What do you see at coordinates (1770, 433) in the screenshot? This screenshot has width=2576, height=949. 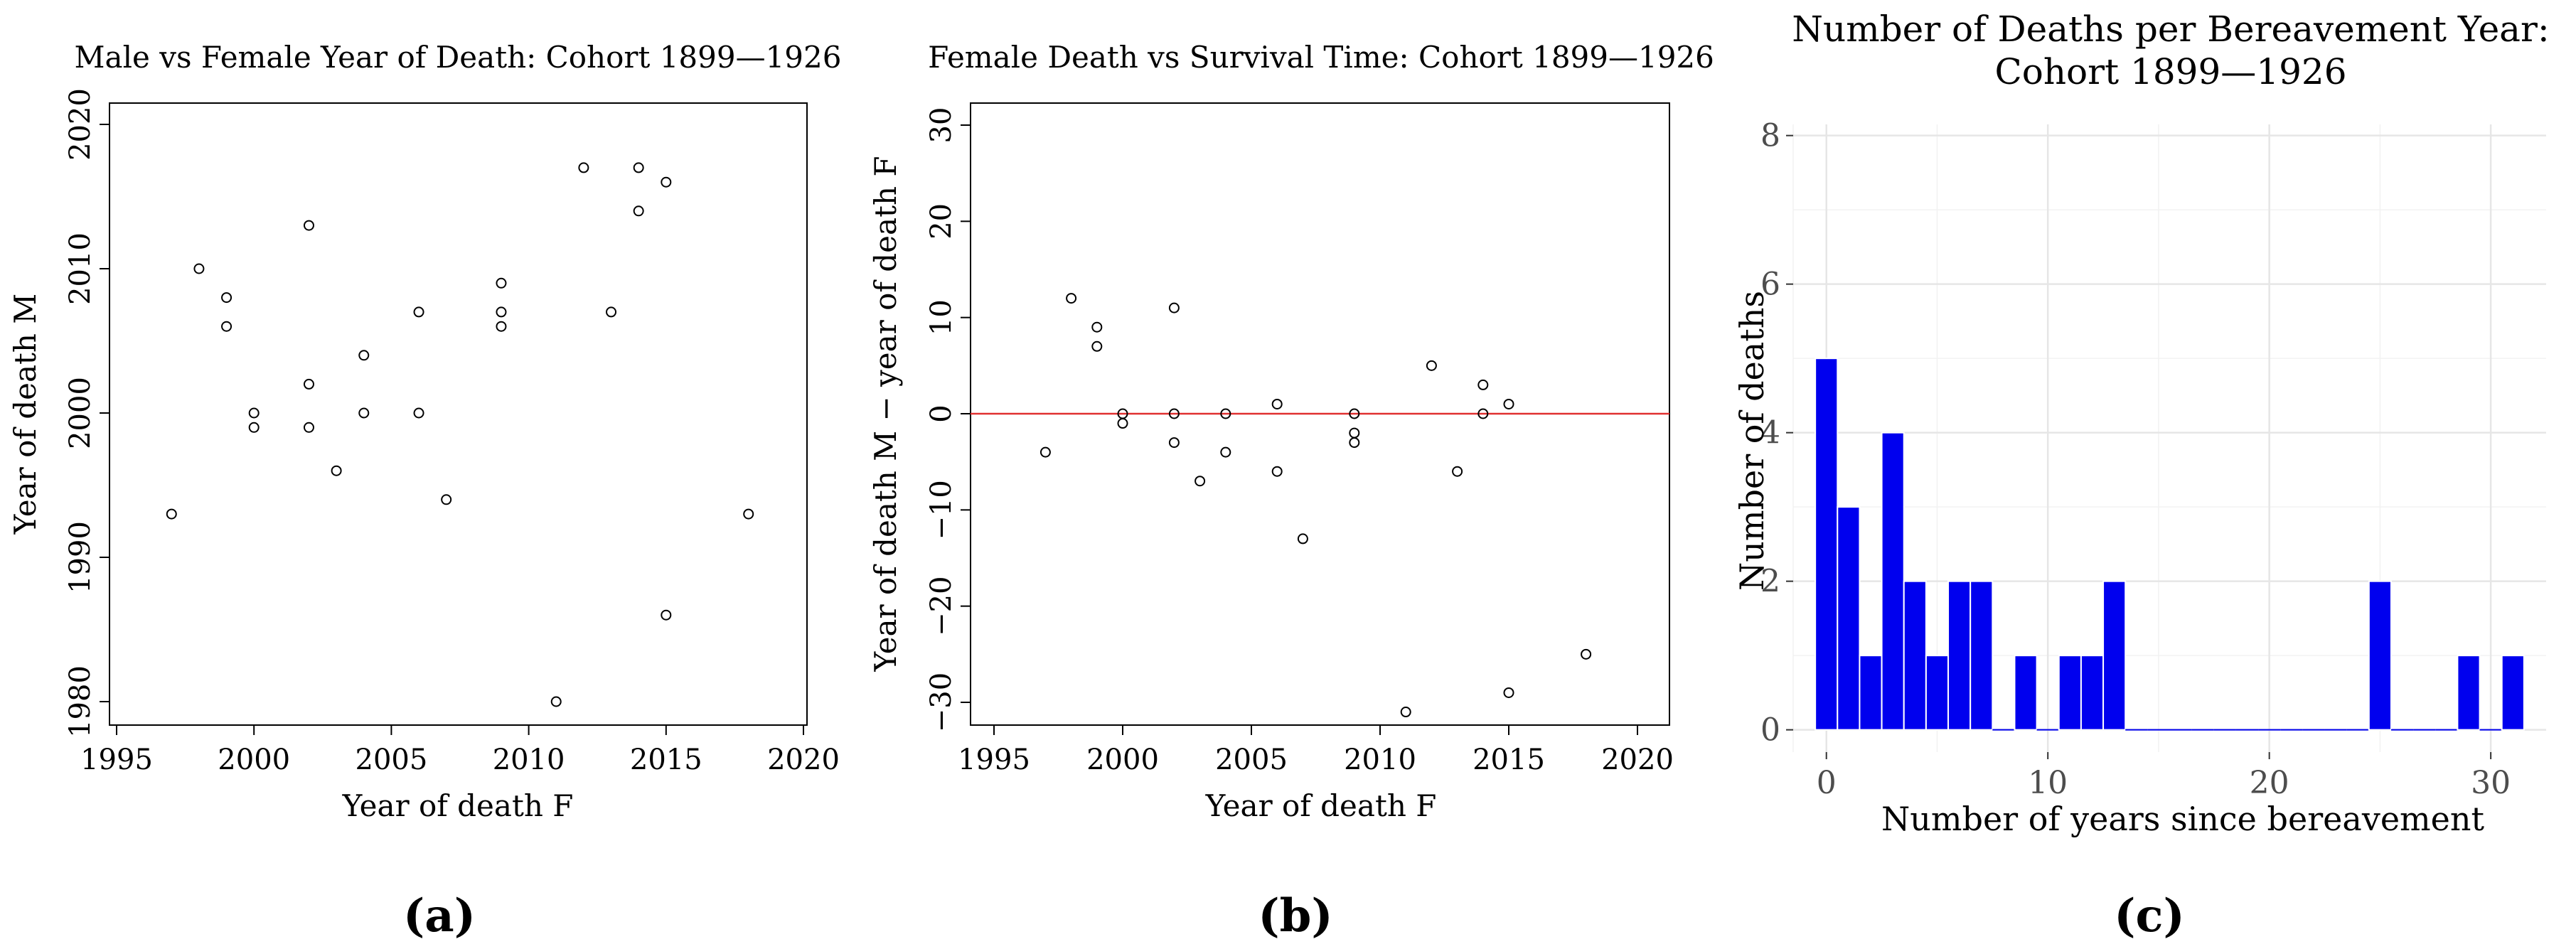 I see `panel-c-y-tick-label: 4` at bounding box center [1770, 433].